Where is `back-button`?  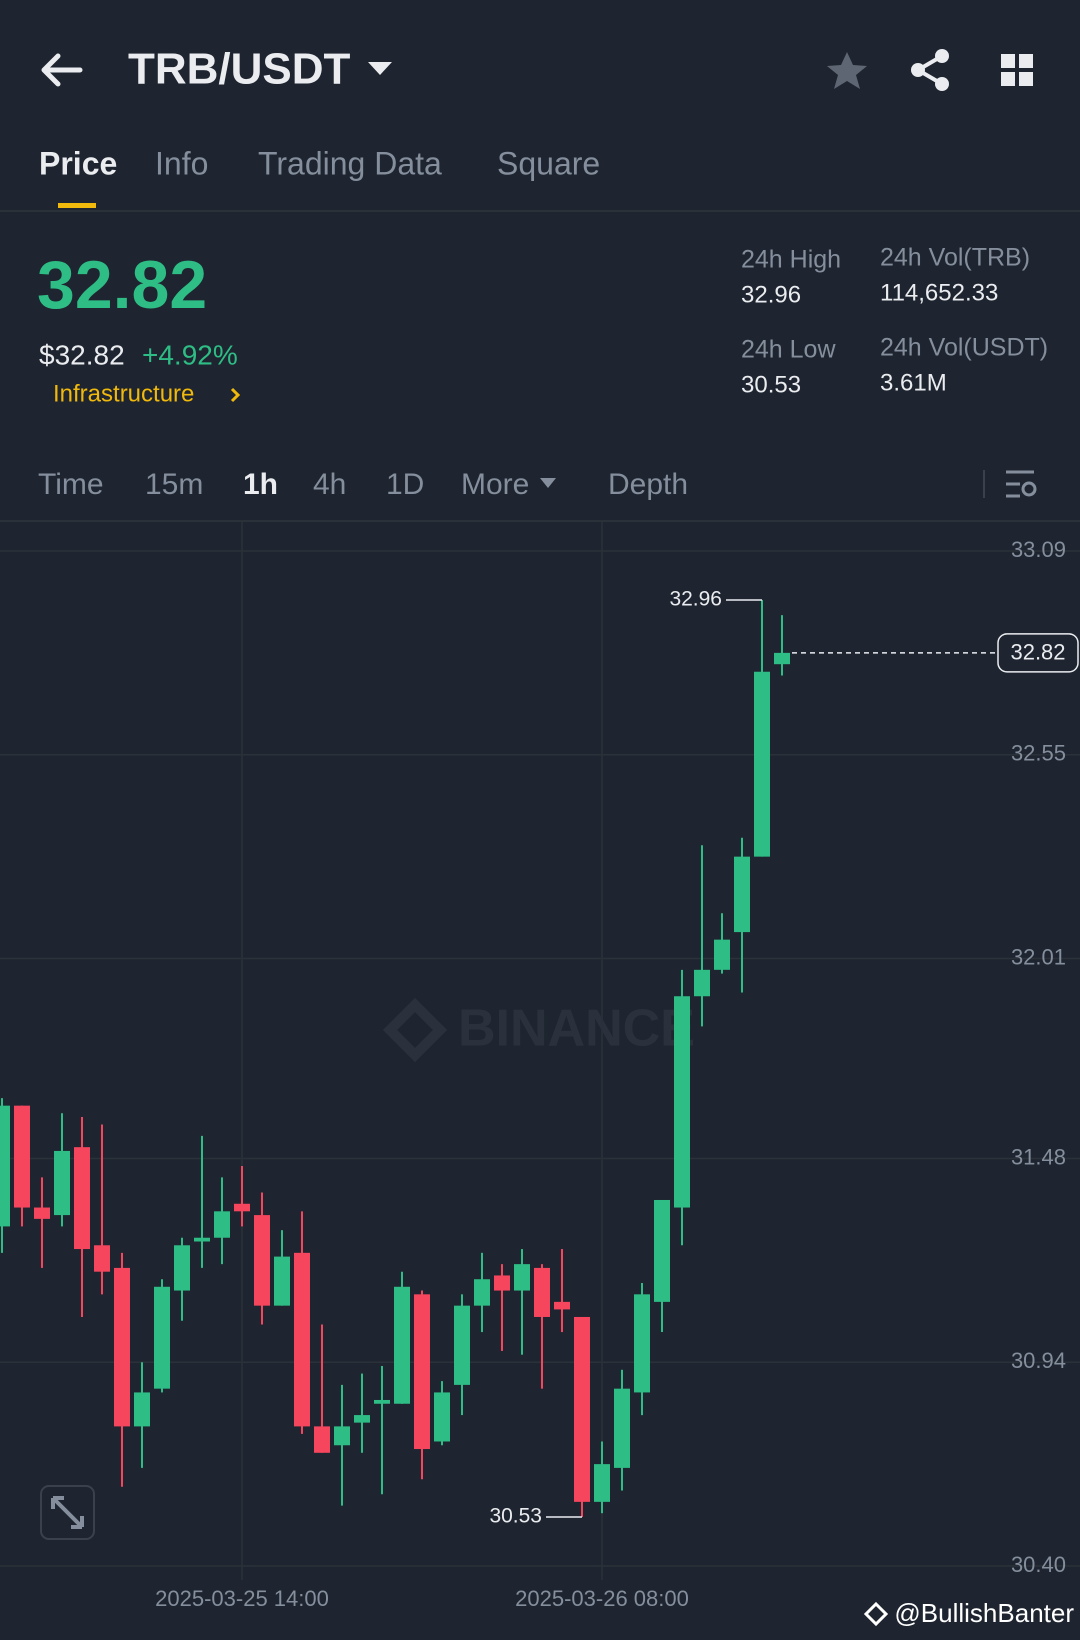 back-button is located at coordinates (62, 70).